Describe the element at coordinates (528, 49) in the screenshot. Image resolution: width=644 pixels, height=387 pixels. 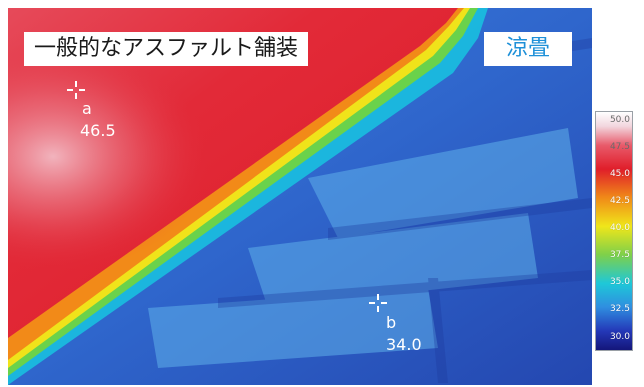
I see `suzutatami-label: 涼畳` at that location.